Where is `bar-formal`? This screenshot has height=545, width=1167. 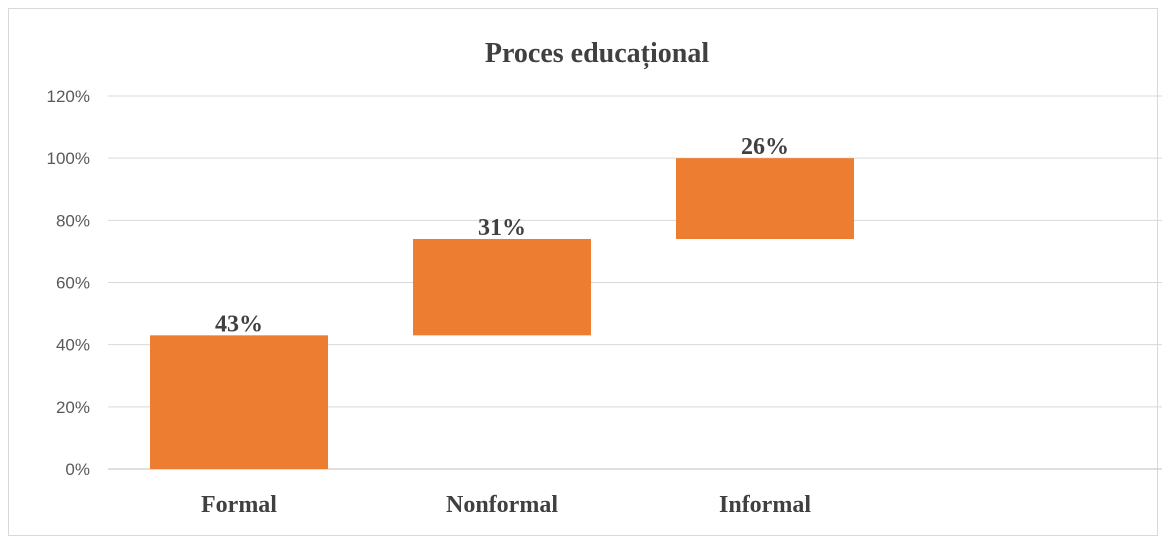 bar-formal is located at coordinates (239, 402).